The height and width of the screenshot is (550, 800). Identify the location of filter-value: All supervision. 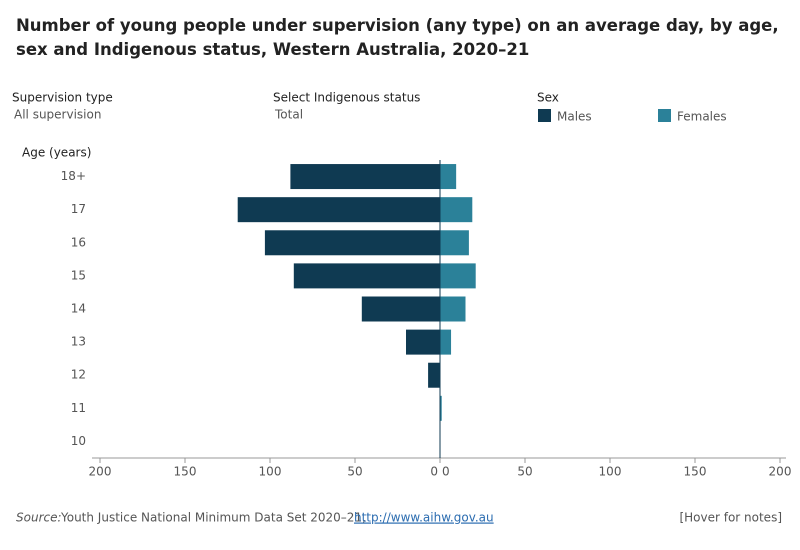
(57, 115).